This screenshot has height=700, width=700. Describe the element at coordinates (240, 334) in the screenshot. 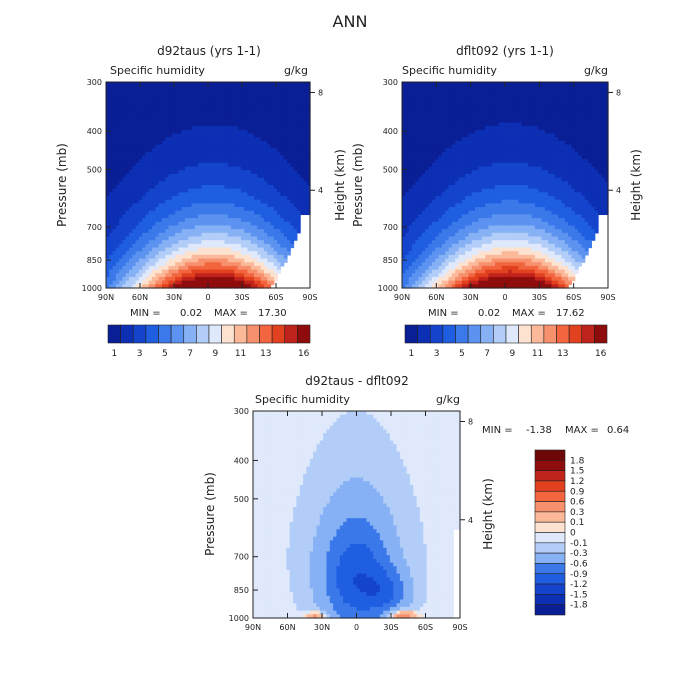

I see `colorbar-swatch` at that location.